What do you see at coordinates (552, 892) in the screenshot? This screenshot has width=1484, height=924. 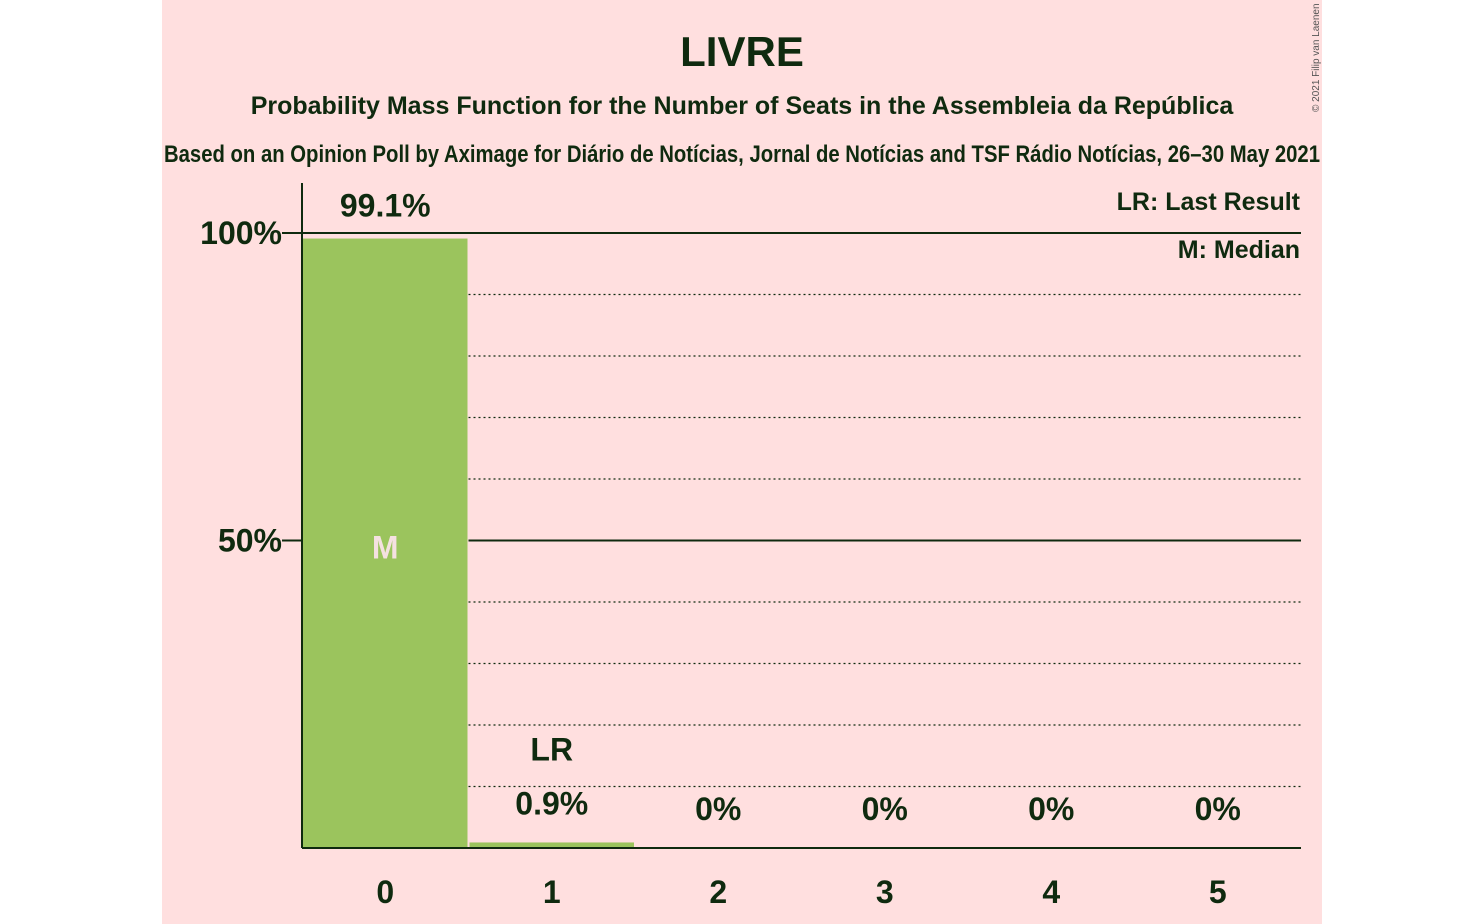 I see `x-tick-label: 1` at bounding box center [552, 892].